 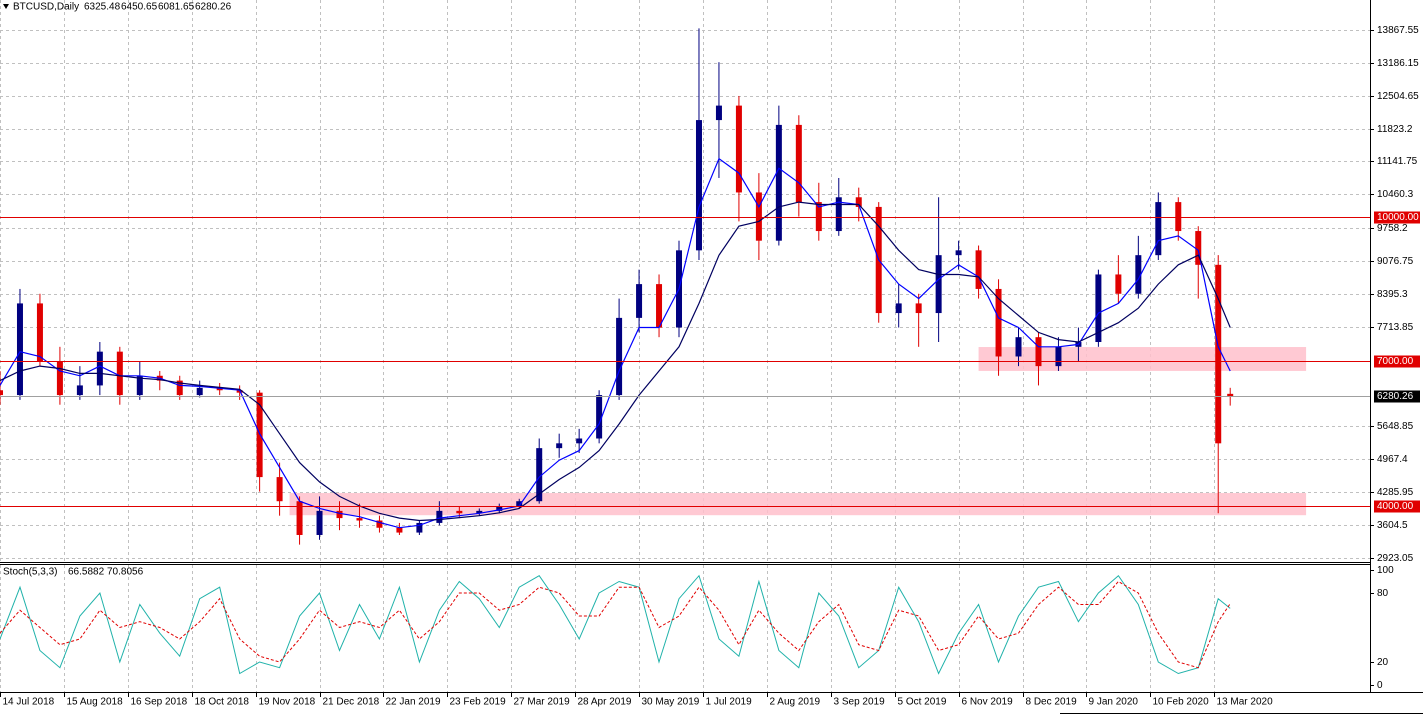 I want to click on y-tick-label: 11141.75, so click(x=1397, y=161).